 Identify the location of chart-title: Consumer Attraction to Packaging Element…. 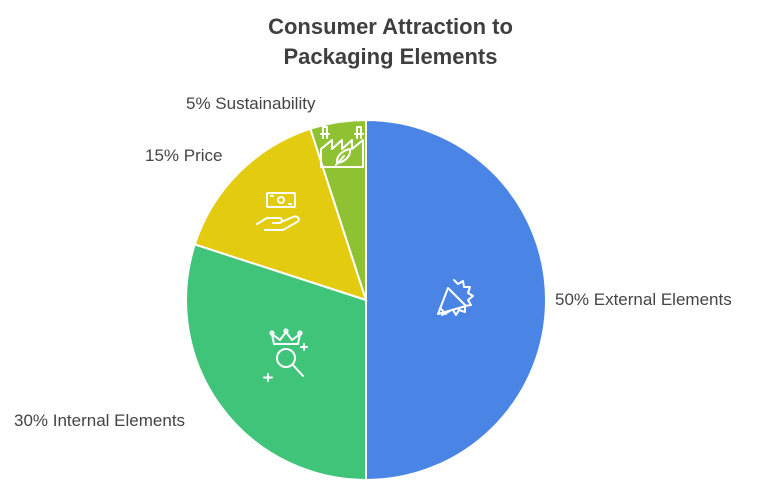
(390, 42).